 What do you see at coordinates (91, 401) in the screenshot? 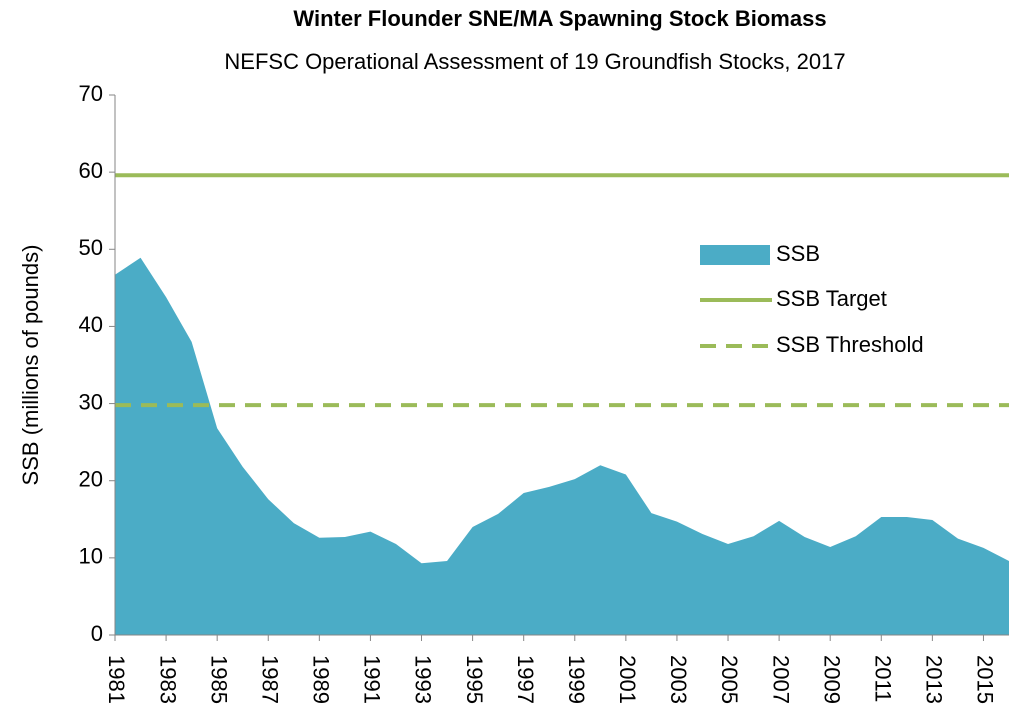
I see `y-tick-label: 30` at bounding box center [91, 401].